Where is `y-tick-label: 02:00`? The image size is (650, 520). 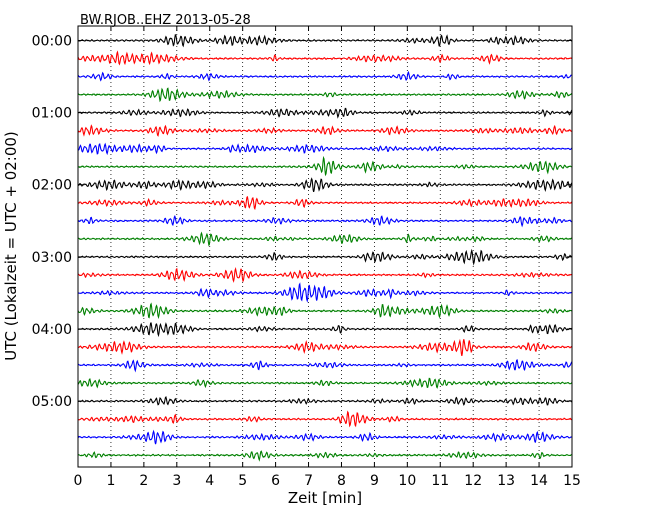 y-tick-label: 02:00 is located at coordinates (52, 186).